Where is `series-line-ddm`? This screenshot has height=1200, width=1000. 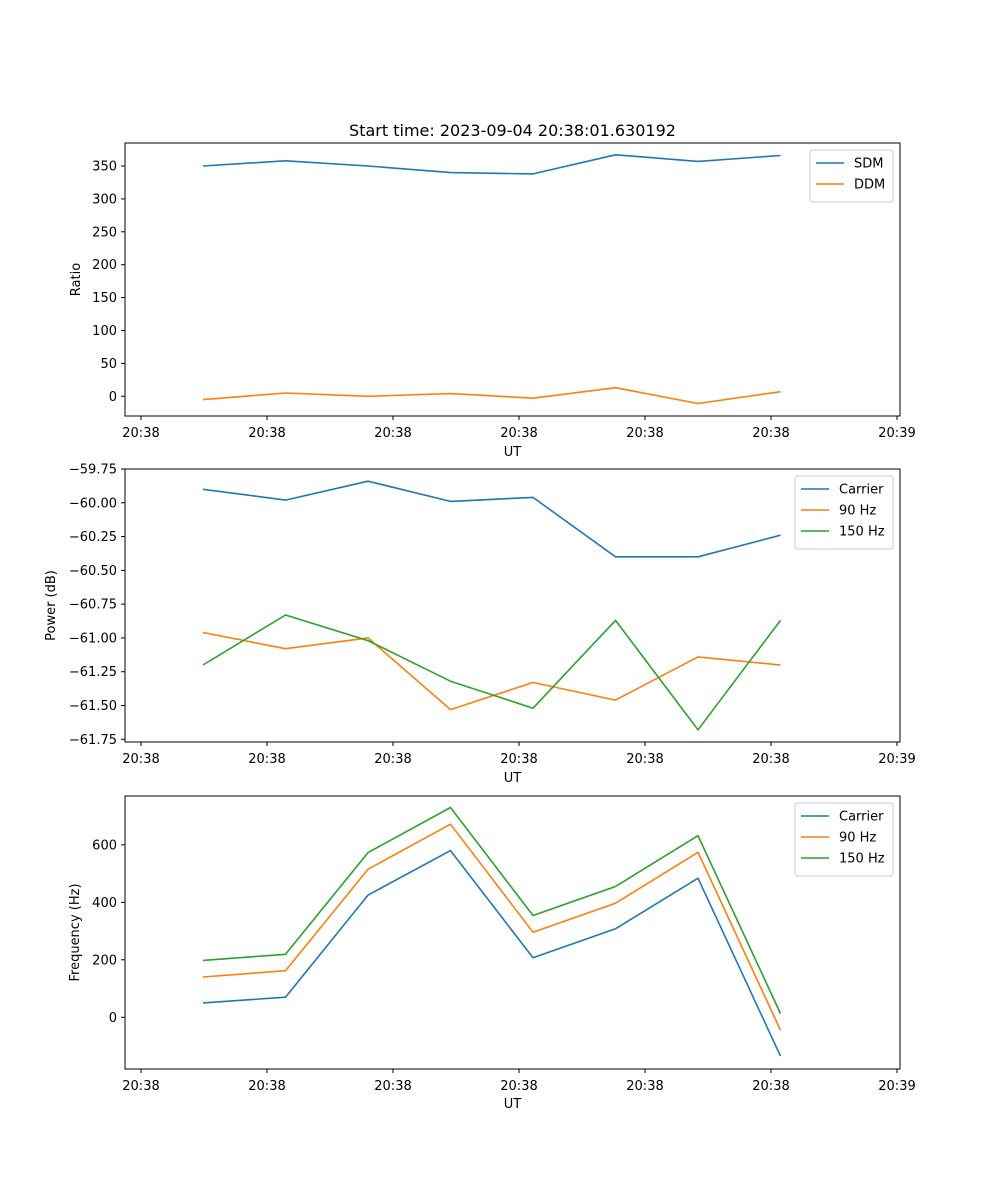 series-line-ddm is located at coordinates (491, 395).